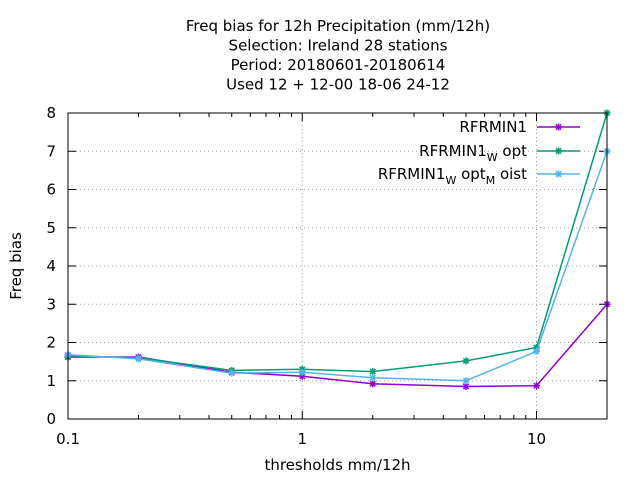  What do you see at coordinates (51, 151) in the screenshot?
I see `y-tick-label: 7` at bounding box center [51, 151].